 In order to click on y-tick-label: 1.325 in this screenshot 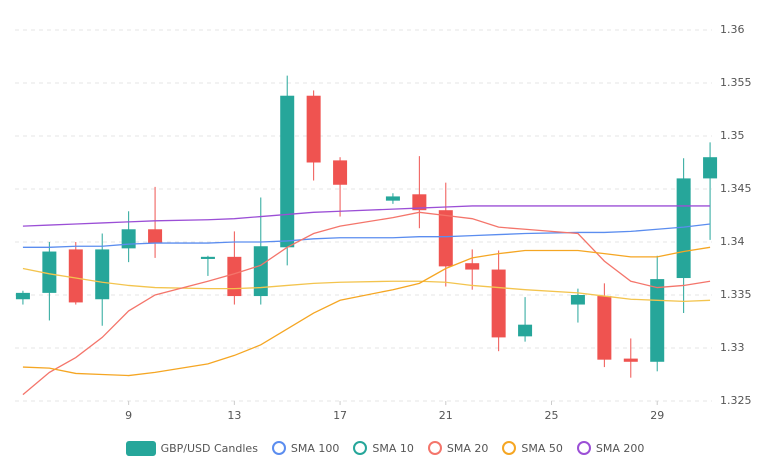, I will do `click(736, 400)`.